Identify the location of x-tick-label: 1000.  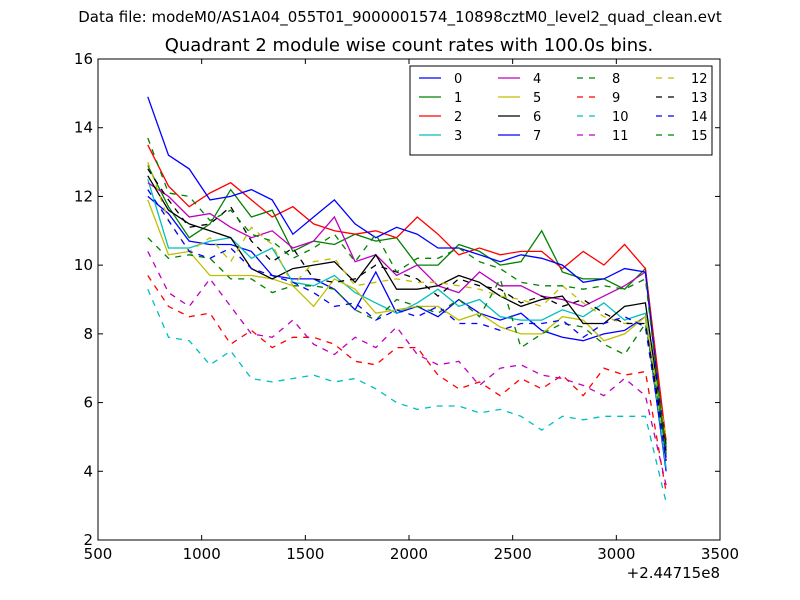
(202, 554).